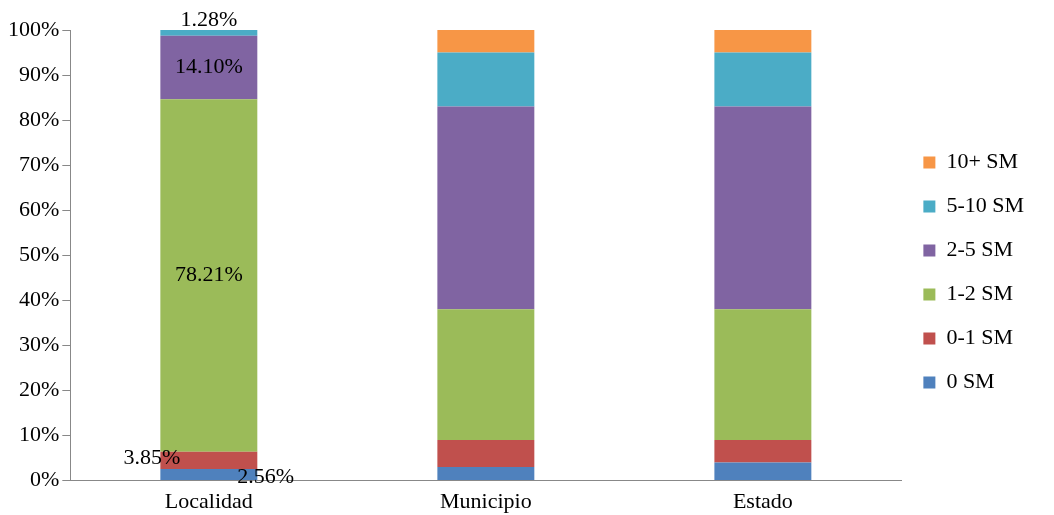  What do you see at coordinates (209, 18) in the screenshot?
I see `data-label: 1.28%` at bounding box center [209, 18].